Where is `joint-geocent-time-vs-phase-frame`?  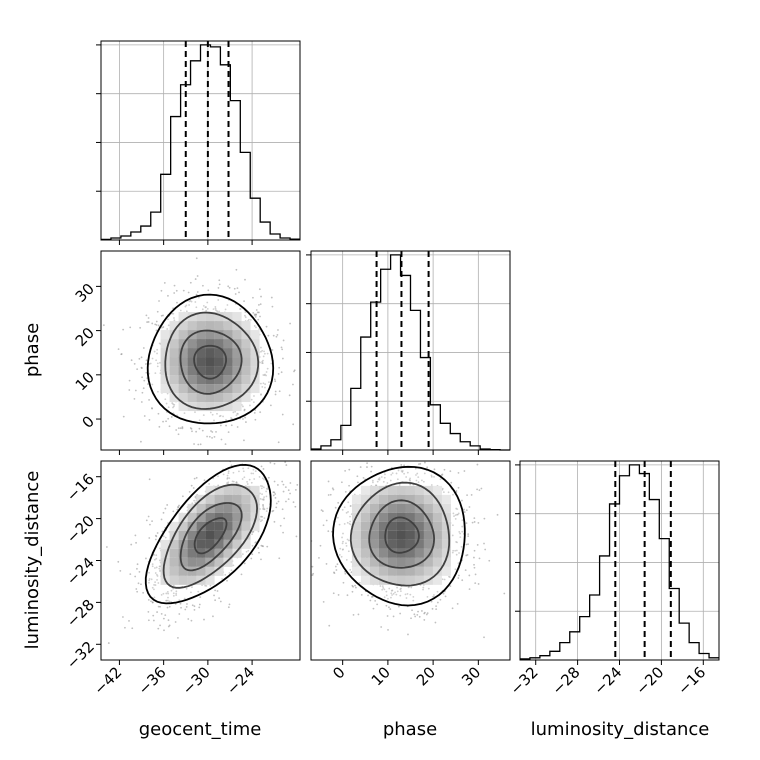
joint-geocent-time-vs-phase-frame is located at coordinates (200, 350).